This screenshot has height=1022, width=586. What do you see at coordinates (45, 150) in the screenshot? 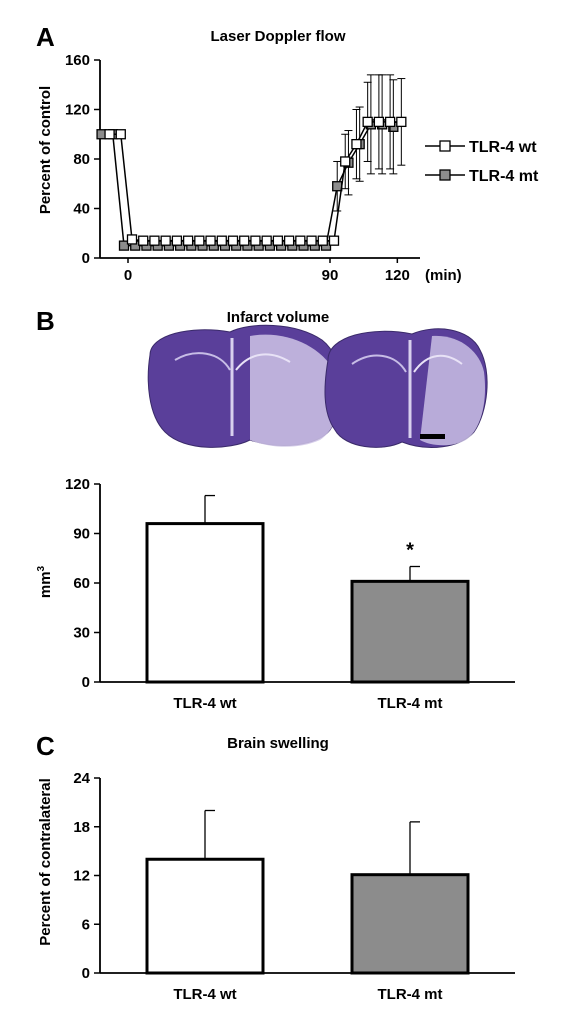
I see `panel-a-y-axis-label: Percent of control` at bounding box center [45, 150].